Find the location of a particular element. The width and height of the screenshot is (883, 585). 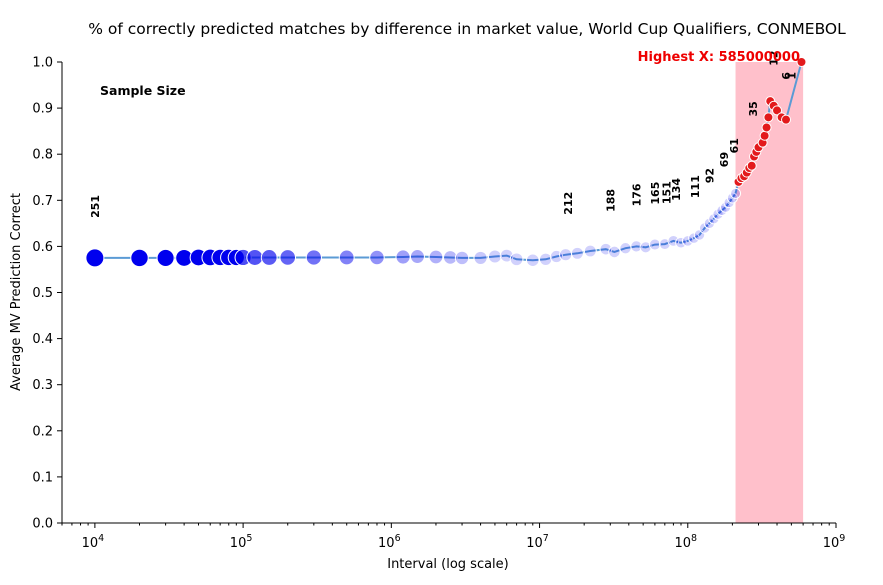

sample-size-annotation: 251 is located at coordinates (95, 206).